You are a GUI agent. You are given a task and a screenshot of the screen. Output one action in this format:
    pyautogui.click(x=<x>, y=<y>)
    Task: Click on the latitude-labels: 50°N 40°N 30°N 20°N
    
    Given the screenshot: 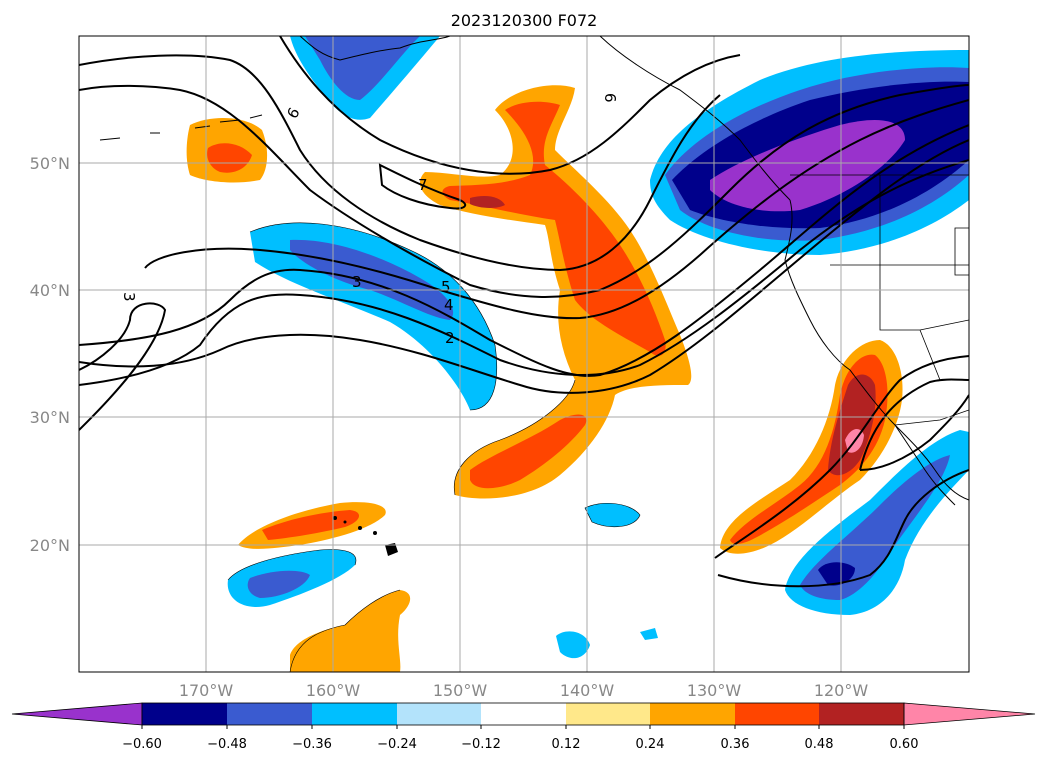 What is the action you would take?
    pyautogui.click(x=50, y=354)
    